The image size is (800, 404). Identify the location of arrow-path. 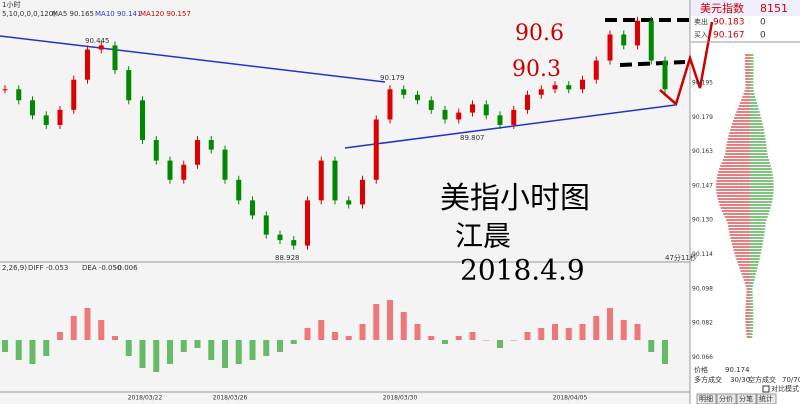
(686, 64).